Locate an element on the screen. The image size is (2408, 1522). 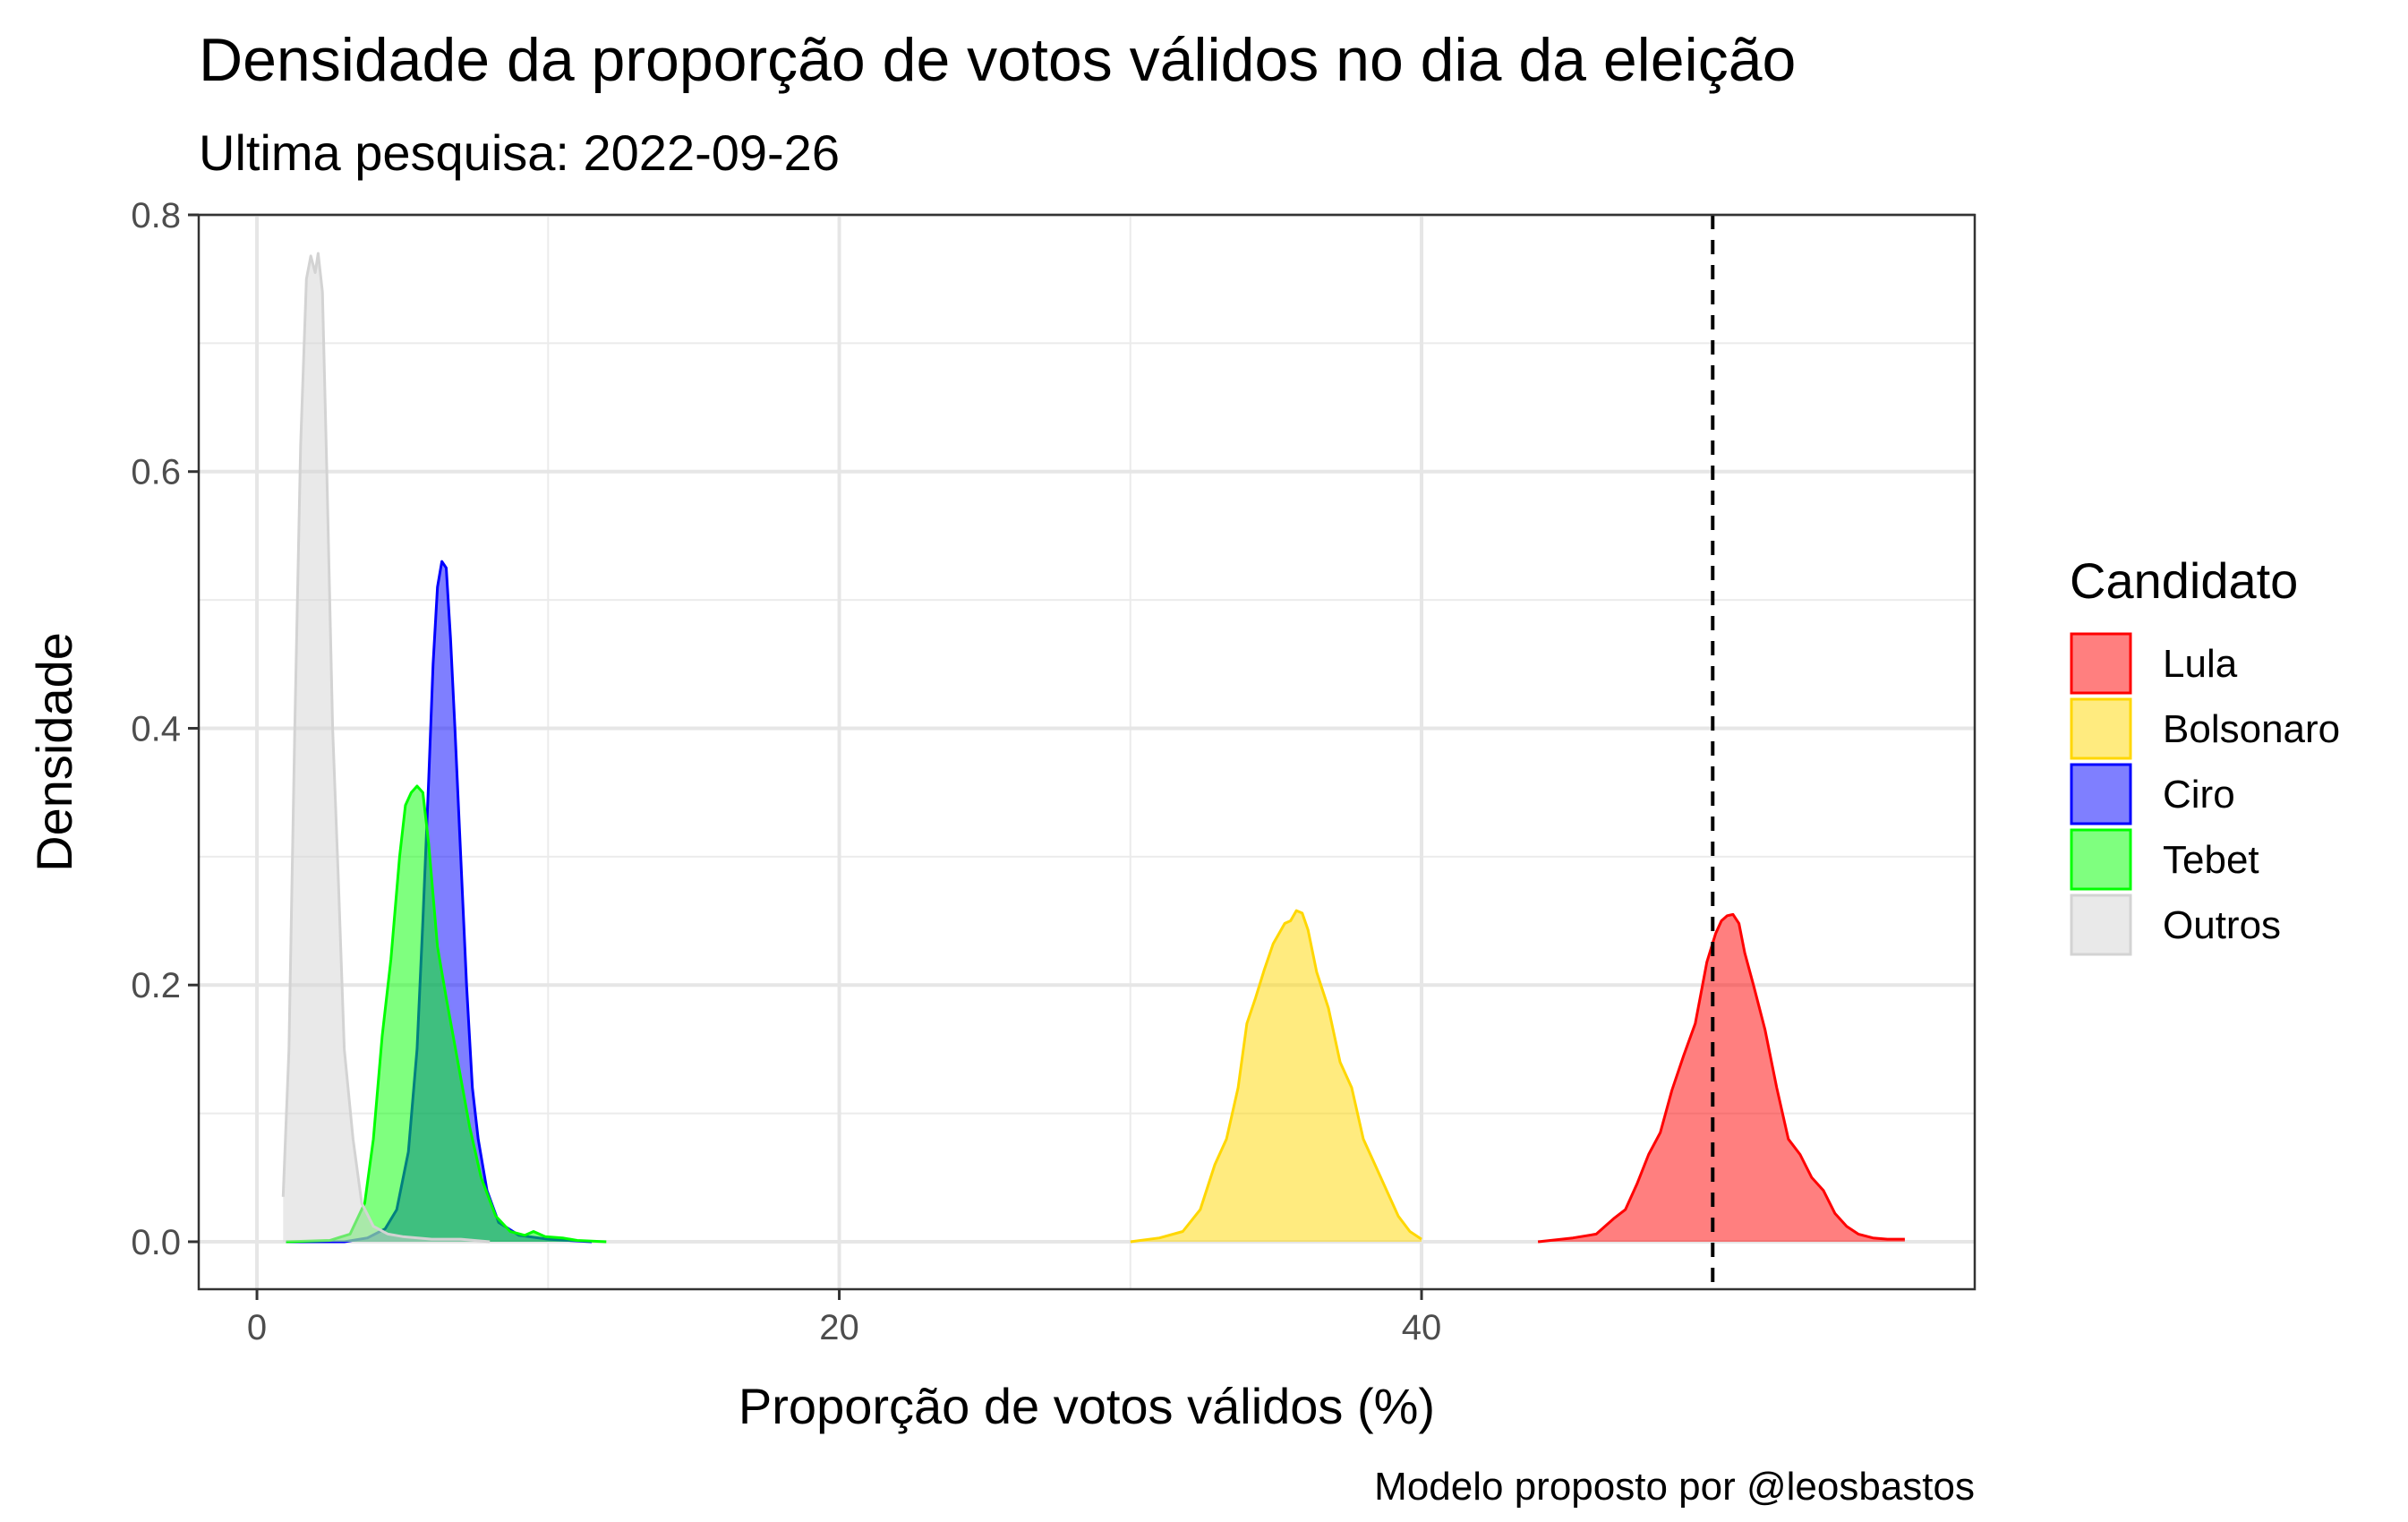
chart-caption: Modelo proposto por @leosbastos is located at coordinates (1674, 1487).